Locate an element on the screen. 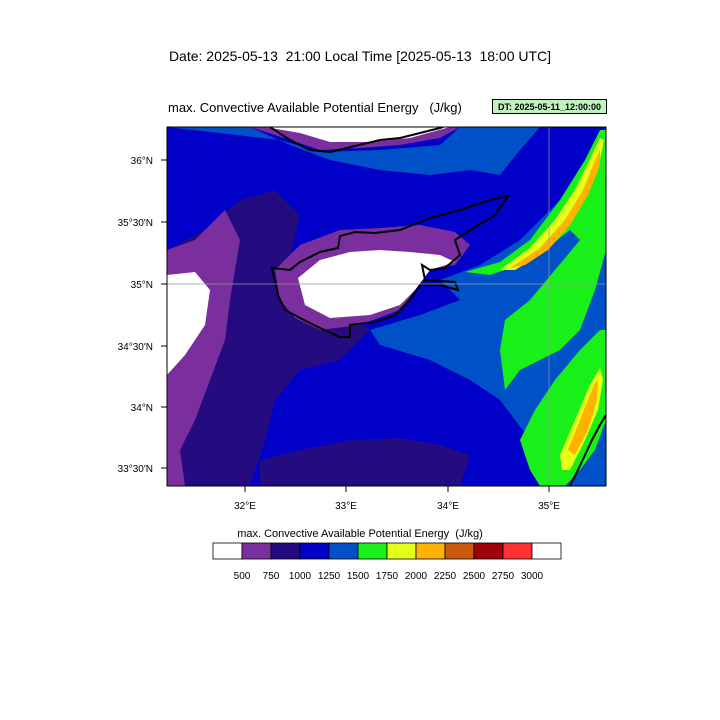  colorbar-level-label: 1750 is located at coordinates (387, 576).